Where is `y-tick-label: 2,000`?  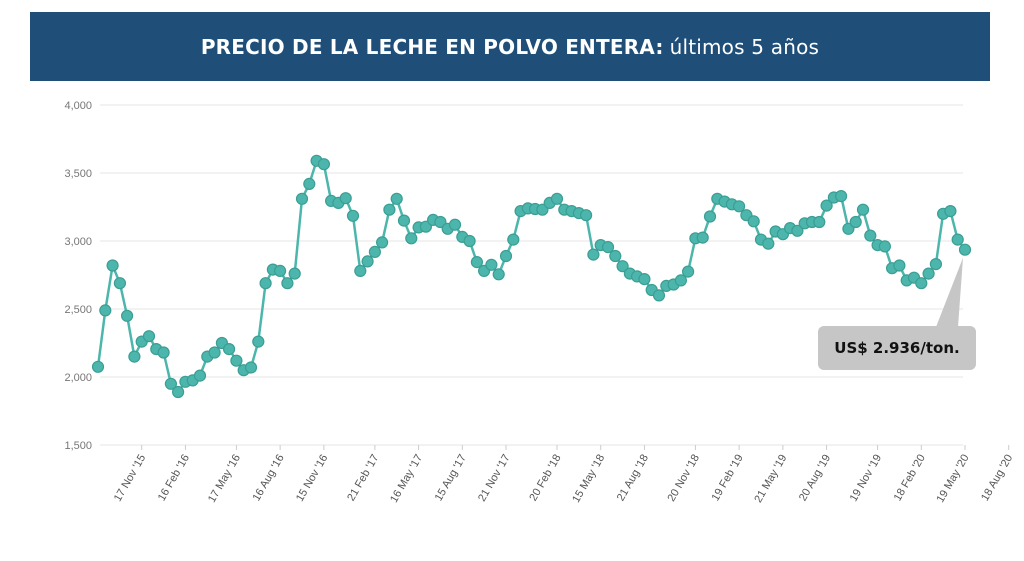 y-tick-label: 2,000 is located at coordinates (78, 378).